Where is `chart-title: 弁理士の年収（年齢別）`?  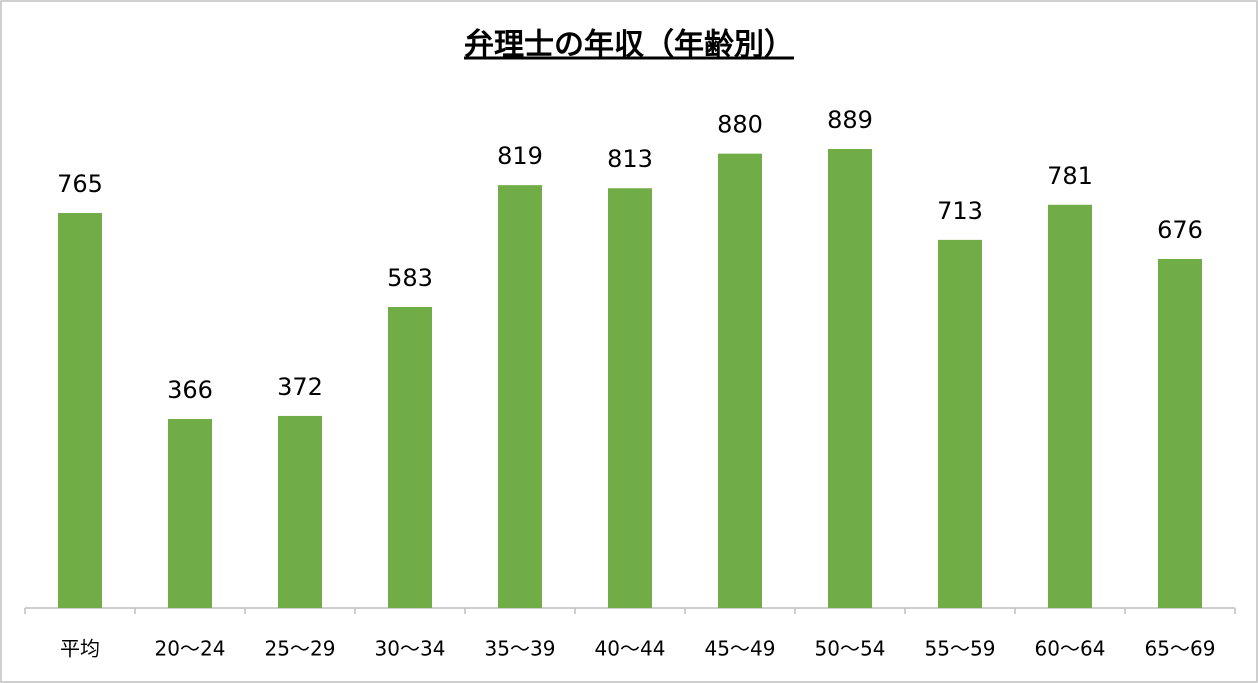
chart-title: 弁理士の年収（年齢別） is located at coordinates (629, 45).